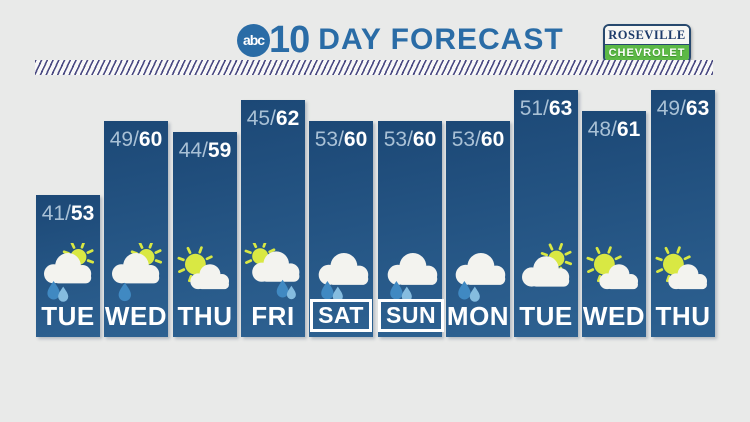 The height and width of the screenshot is (422, 750). I want to click on weekend-box: SUN, so click(411, 315).